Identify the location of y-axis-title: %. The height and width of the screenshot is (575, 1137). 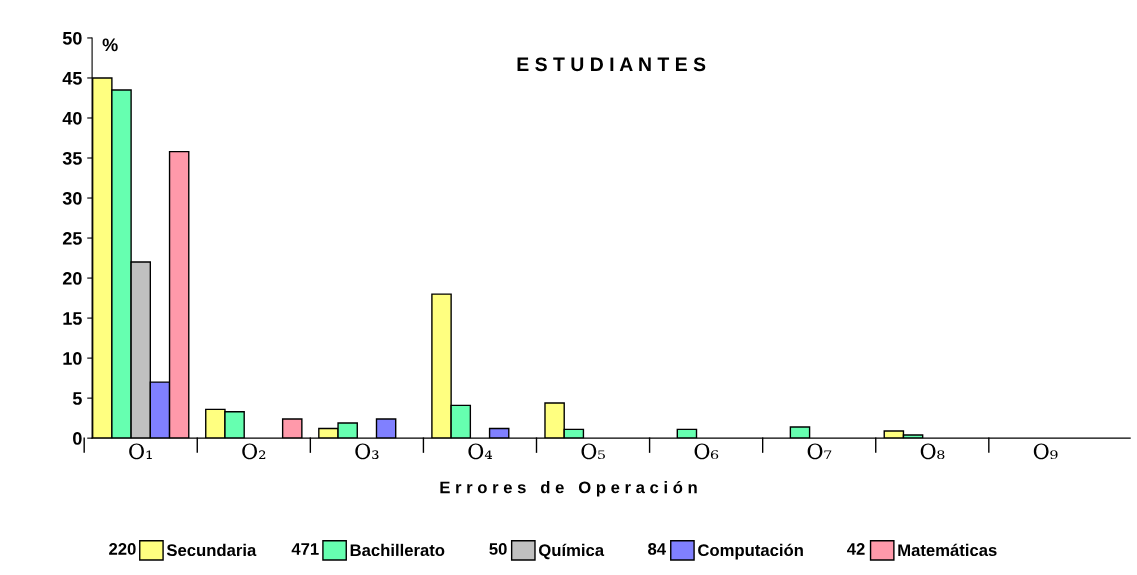
(110, 45).